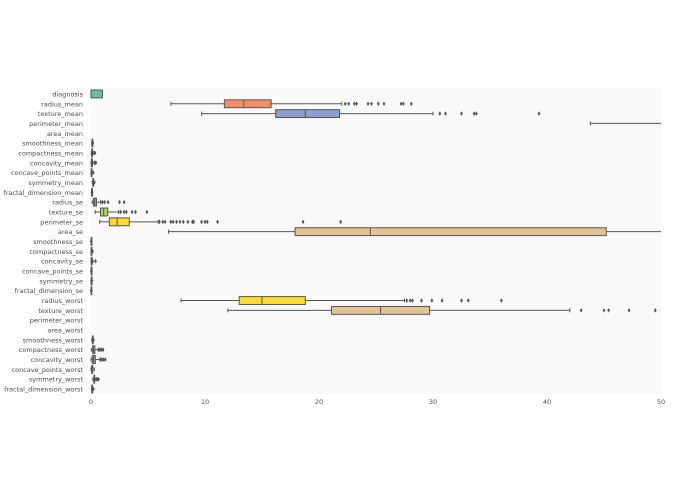 The width and height of the screenshot is (695, 494). What do you see at coordinates (57, 360) in the screenshot?
I see `y-tick-label: concavity_worst` at bounding box center [57, 360].